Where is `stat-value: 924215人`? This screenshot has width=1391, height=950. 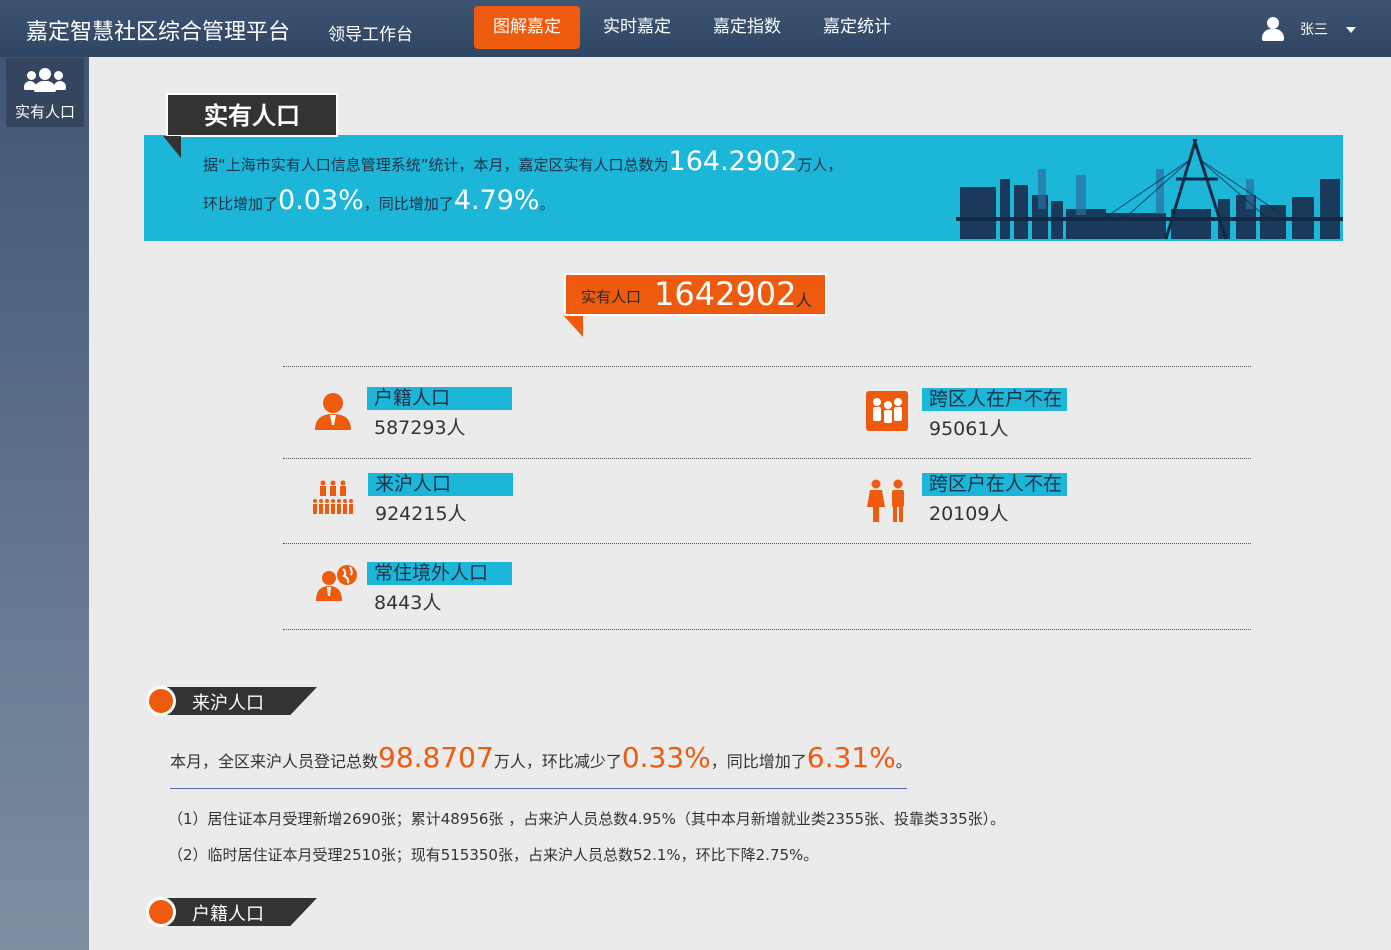 stat-value: 924215人 is located at coordinates (421, 514).